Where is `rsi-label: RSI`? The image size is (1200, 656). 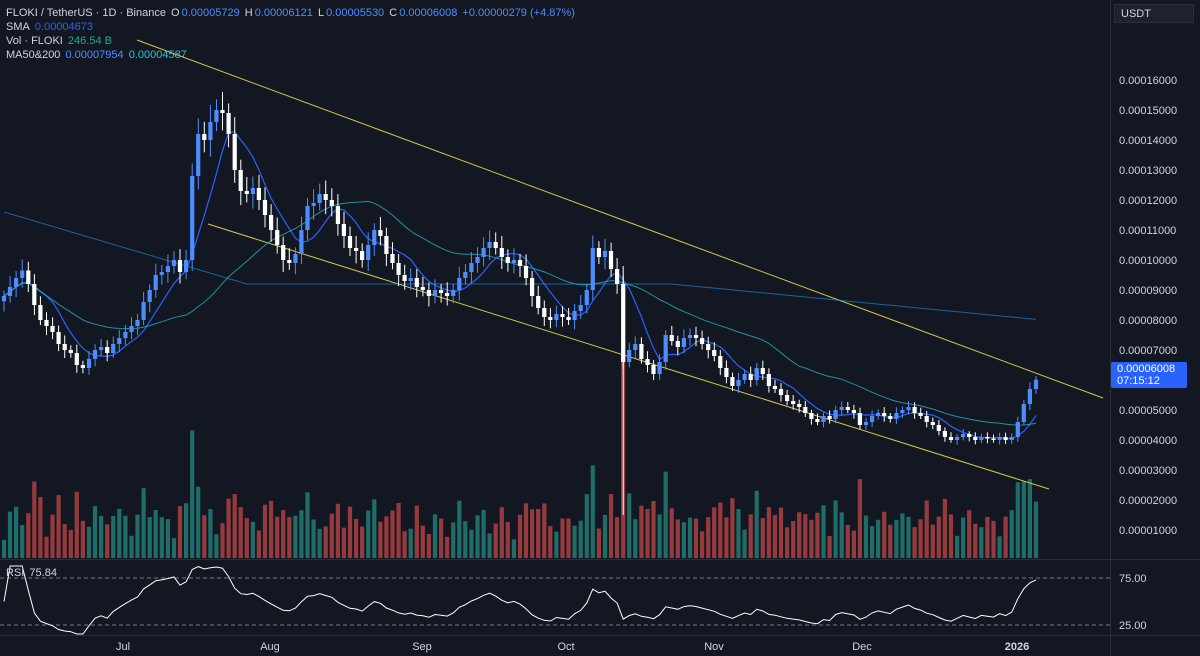
rsi-label: RSI is located at coordinates (15, 573).